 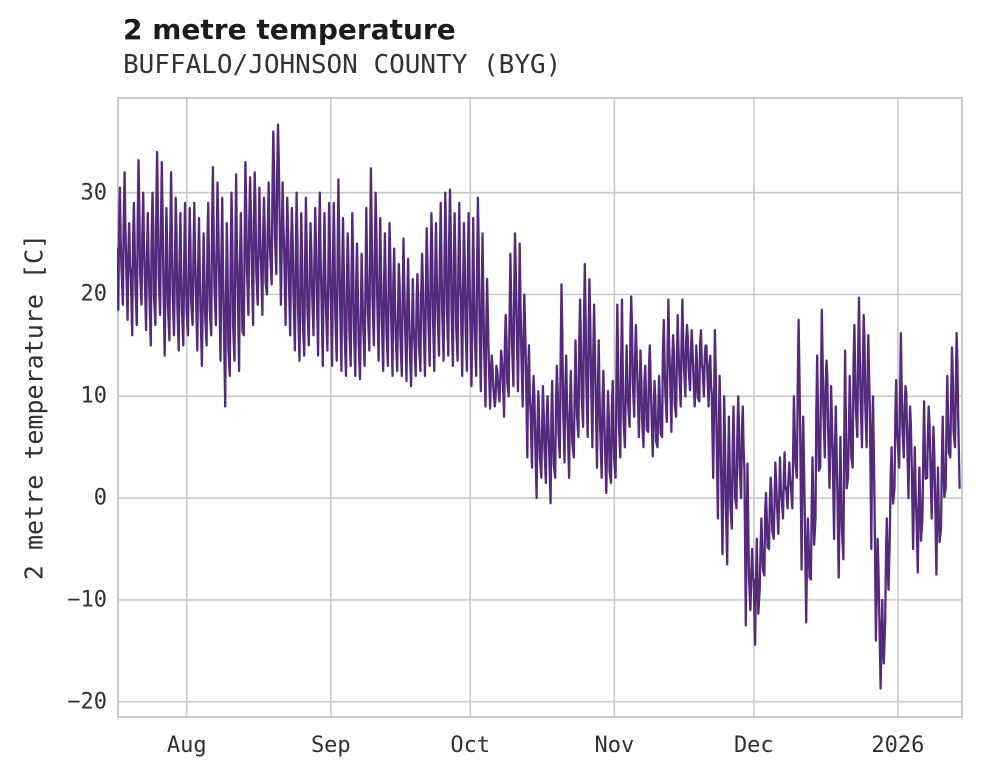 I want to click on y-tick-label: 0, so click(x=100, y=498).